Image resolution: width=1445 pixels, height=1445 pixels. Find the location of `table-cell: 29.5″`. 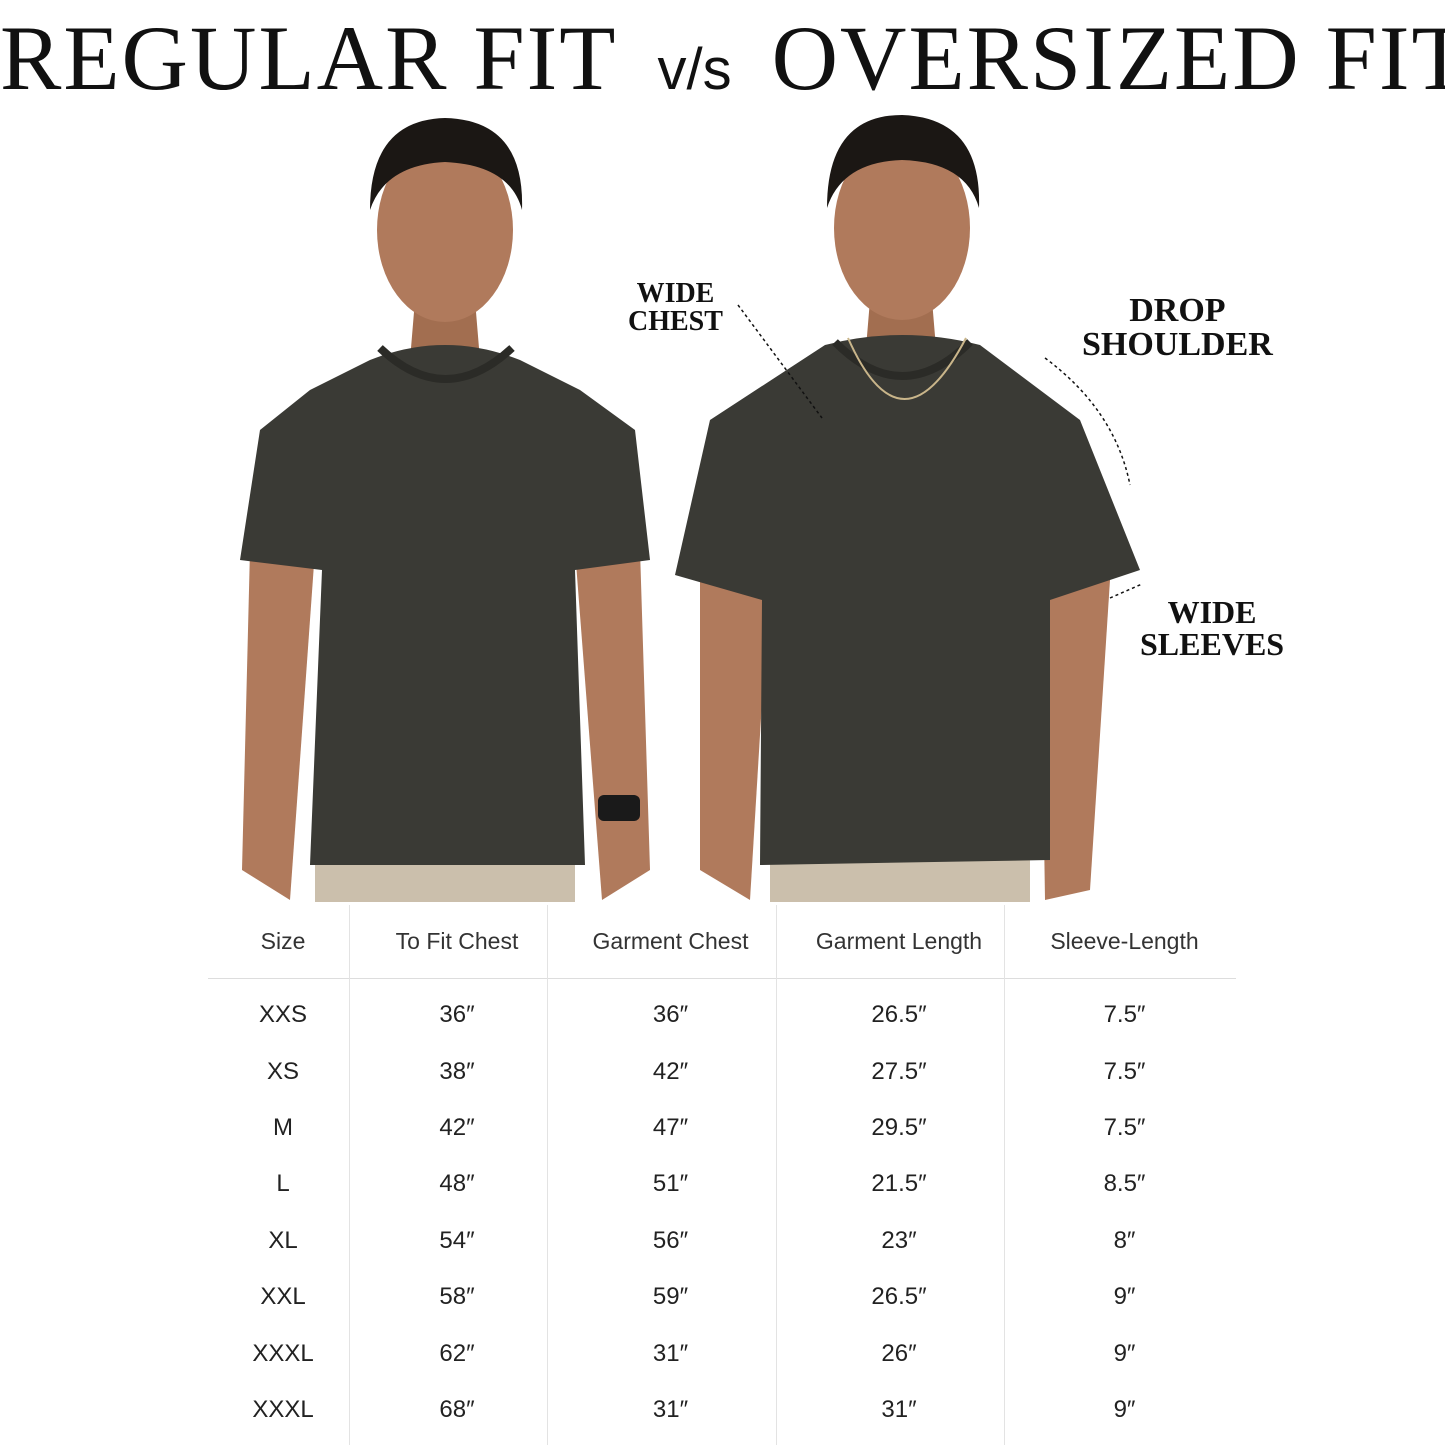

table-cell: 29.5″ is located at coordinates (899, 1127).